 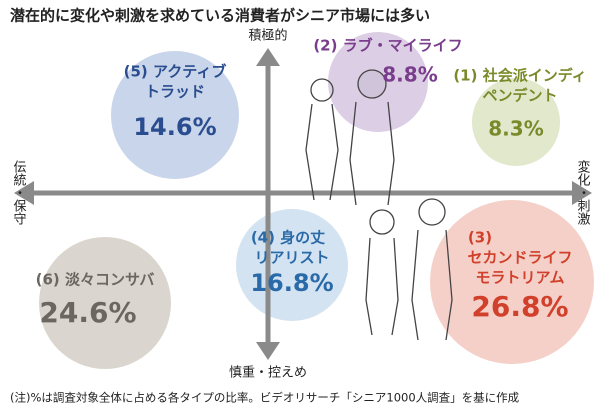 What do you see at coordinates (87, 312) in the screenshot?
I see `segment-share: 24.6%` at bounding box center [87, 312].